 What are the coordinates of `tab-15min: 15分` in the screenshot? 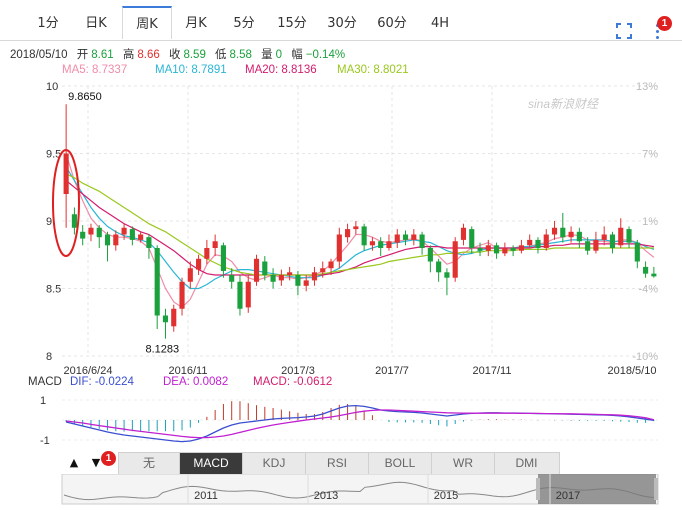 It's located at (292, 23).